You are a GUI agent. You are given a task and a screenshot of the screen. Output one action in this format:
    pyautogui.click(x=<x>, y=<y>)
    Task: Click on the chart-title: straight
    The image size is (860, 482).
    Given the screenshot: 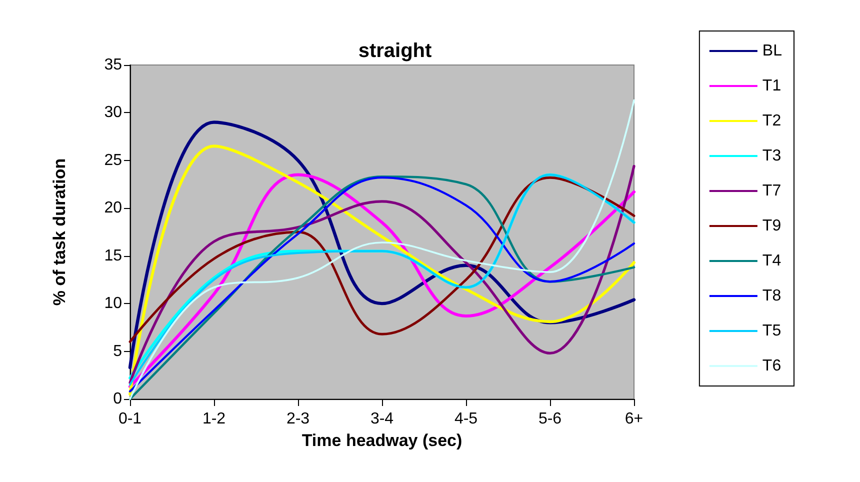 What is the action you would take?
    pyautogui.click(x=395, y=51)
    